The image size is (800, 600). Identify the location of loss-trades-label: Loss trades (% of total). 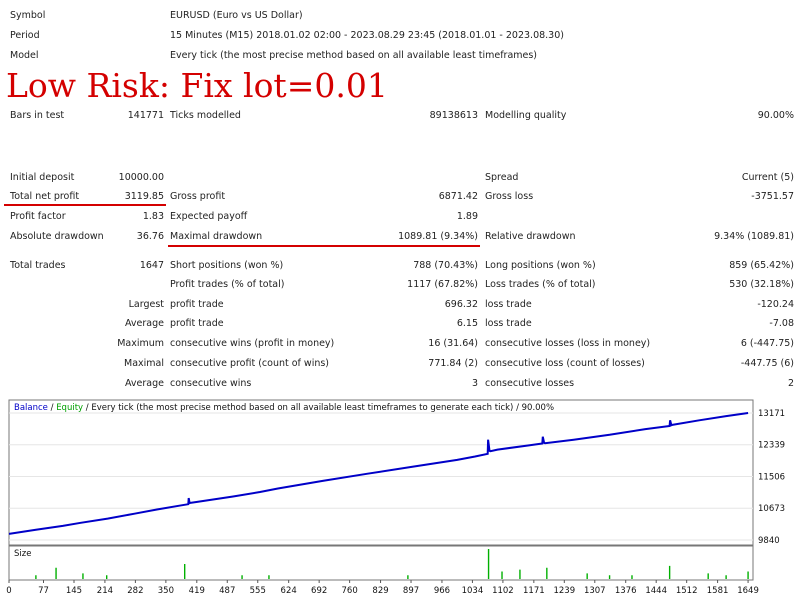
(540, 284).